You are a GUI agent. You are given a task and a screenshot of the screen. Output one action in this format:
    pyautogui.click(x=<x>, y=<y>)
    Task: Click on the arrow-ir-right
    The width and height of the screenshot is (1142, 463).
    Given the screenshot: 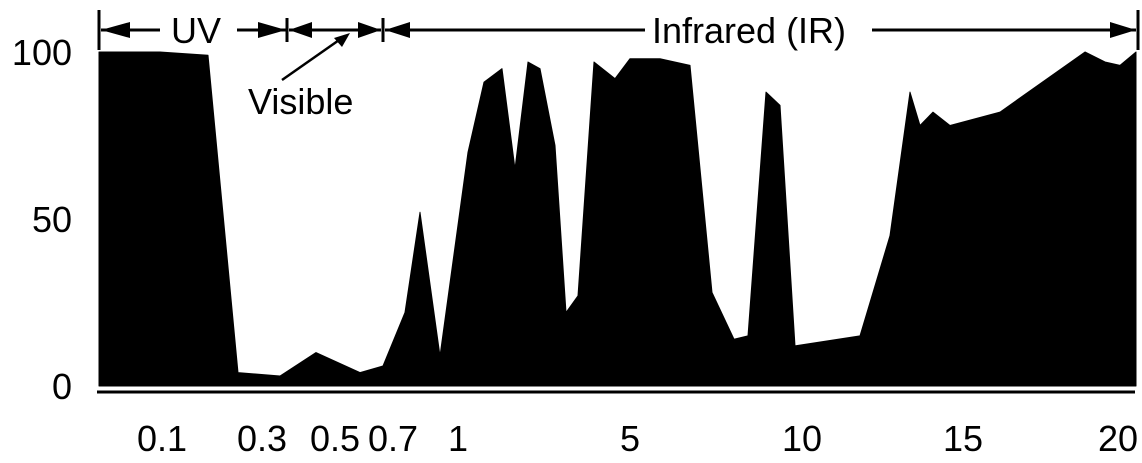 What is the action you would take?
    pyautogui.click(x=1123, y=30)
    